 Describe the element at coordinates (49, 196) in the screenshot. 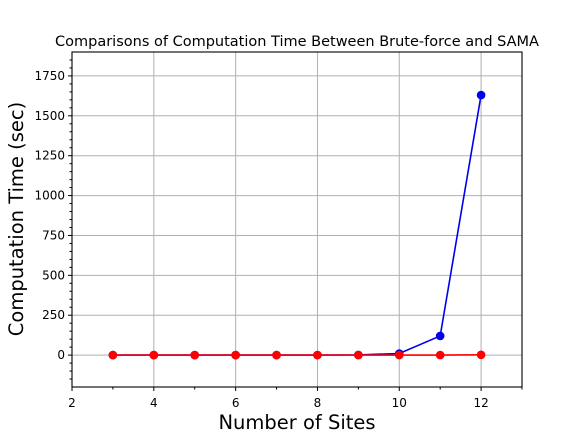

I see `y-tick-label: 1000` at that location.